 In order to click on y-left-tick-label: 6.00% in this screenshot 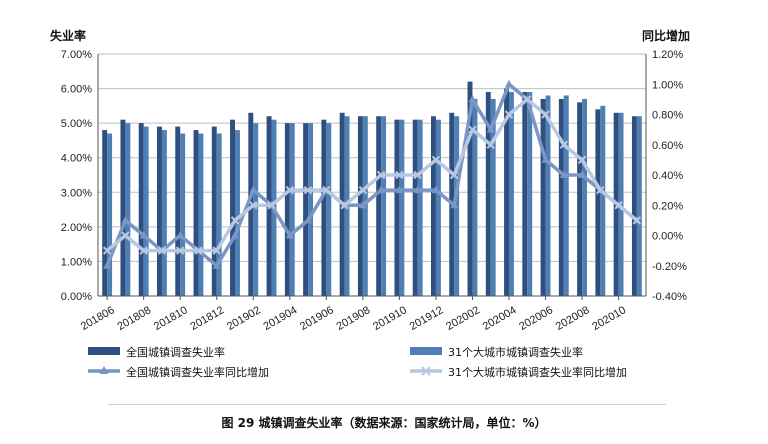, I will do `click(76, 90)`.